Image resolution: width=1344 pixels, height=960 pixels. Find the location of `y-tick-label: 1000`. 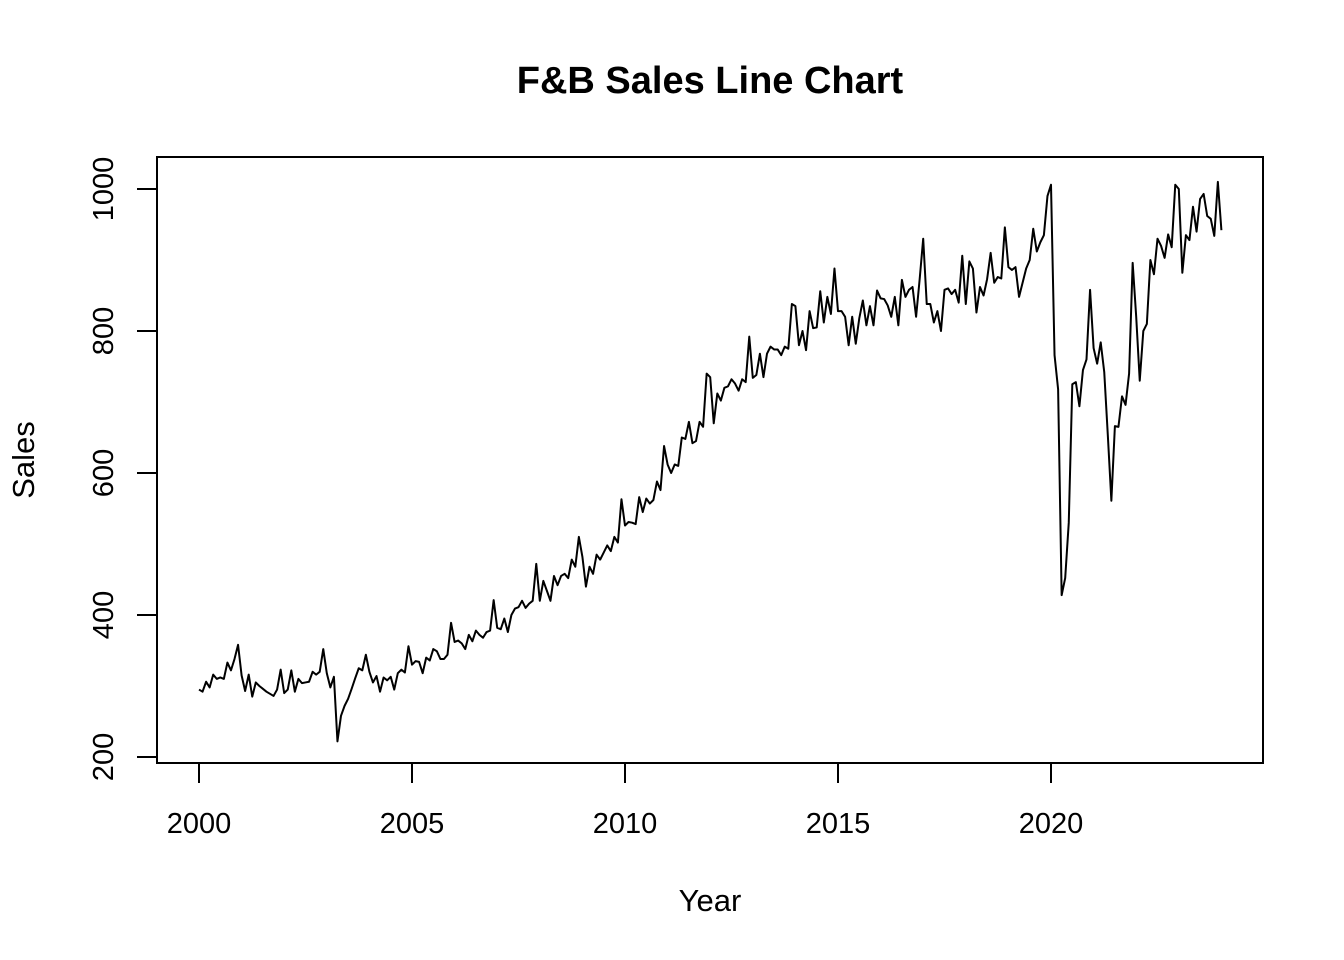

y-tick-label: 1000 is located at coordinates (104, 189).